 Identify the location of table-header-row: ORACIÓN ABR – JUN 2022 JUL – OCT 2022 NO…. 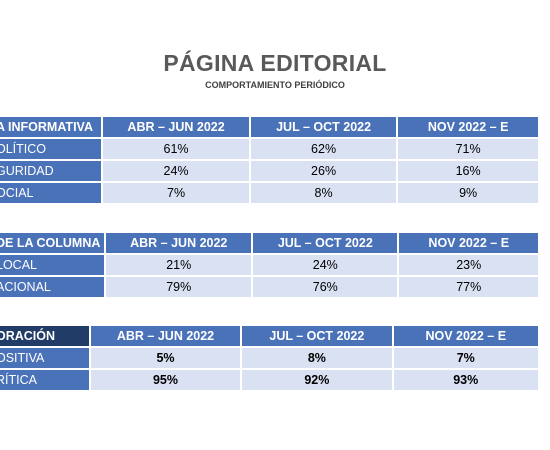
(269, 336).